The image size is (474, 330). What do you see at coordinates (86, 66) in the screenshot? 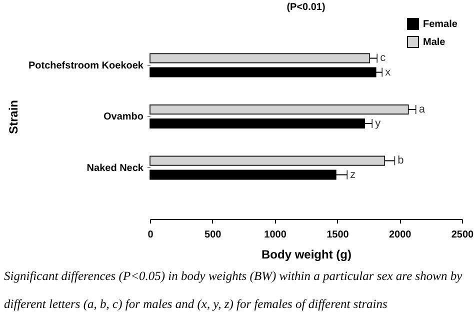
I see `y-tick-label: Potchefstroom Koekoek` at bounding box center [86, 66].